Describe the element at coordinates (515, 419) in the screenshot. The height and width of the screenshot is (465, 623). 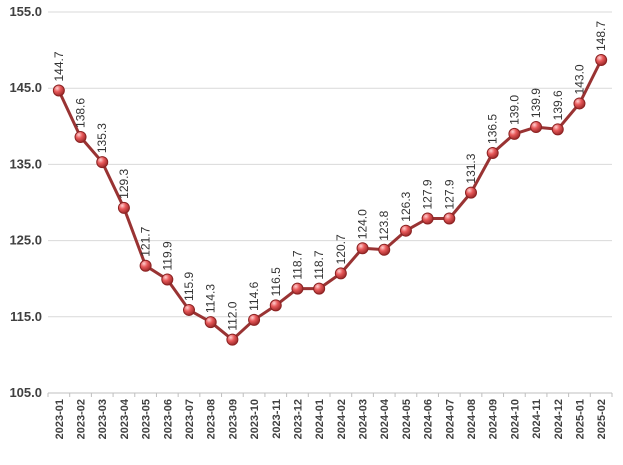
I see `x-tick-label: 2024-10` at that location.